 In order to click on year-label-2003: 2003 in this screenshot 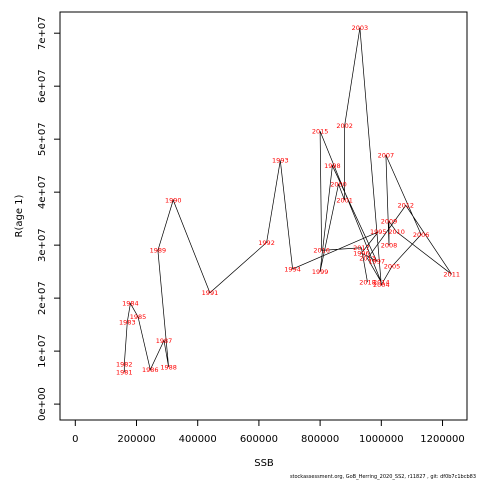, I will do `click(360, 28)`.